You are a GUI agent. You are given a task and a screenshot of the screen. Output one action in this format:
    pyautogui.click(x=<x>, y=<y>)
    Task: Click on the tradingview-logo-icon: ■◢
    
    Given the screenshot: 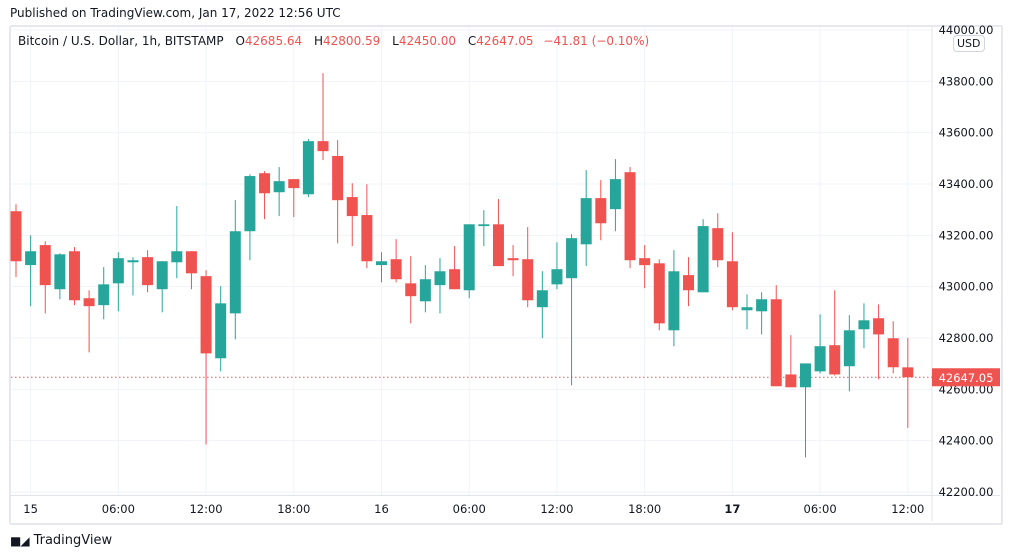 What is the action you would take?
    pyautogui.click(x=20, y=540)
    